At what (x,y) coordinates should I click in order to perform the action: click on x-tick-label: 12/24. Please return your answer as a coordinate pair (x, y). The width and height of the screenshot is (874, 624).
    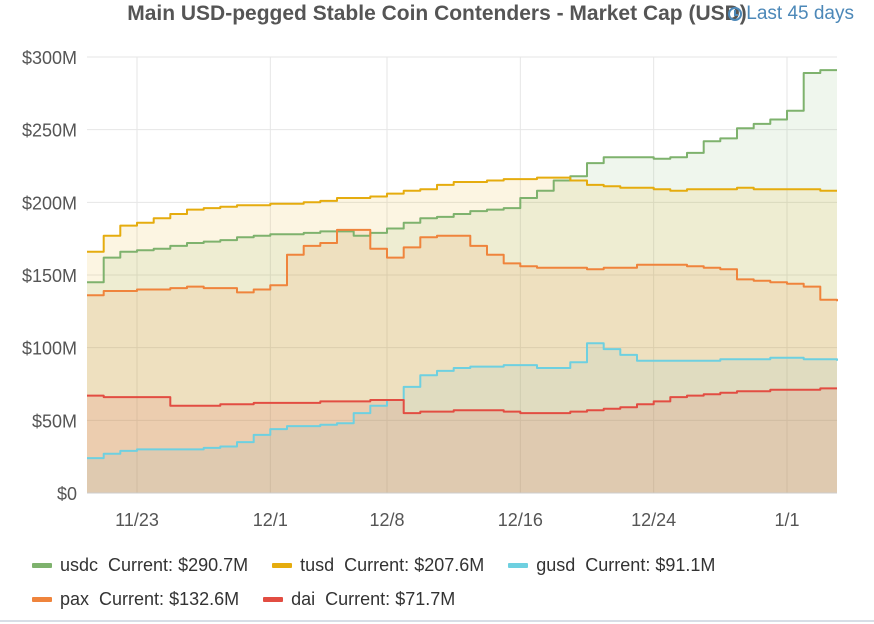
    Looking at the image, I should click on (653, 520).